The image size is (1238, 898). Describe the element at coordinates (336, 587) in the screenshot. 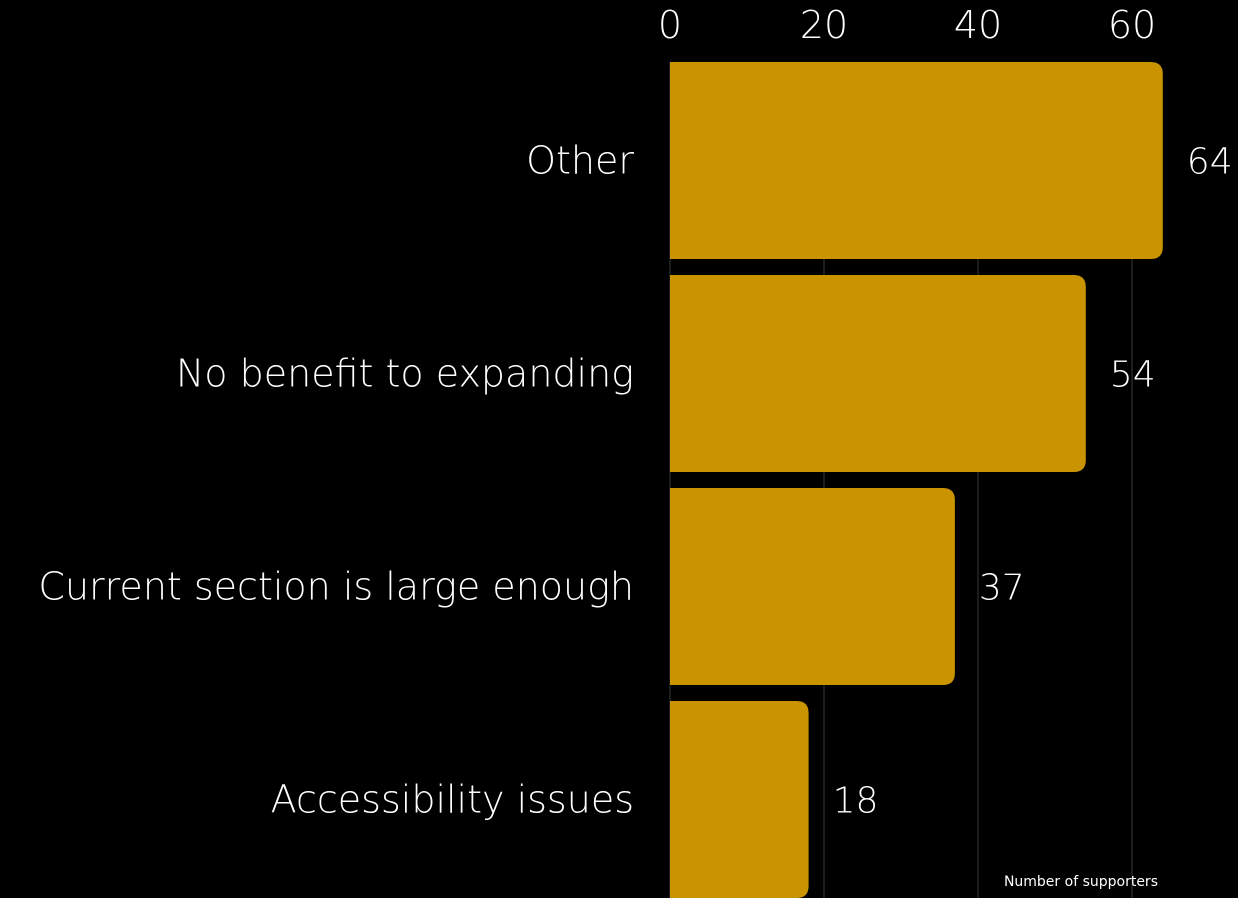

I see `category-label-current-section-is-large-enough: Current section is large enough` at that location.